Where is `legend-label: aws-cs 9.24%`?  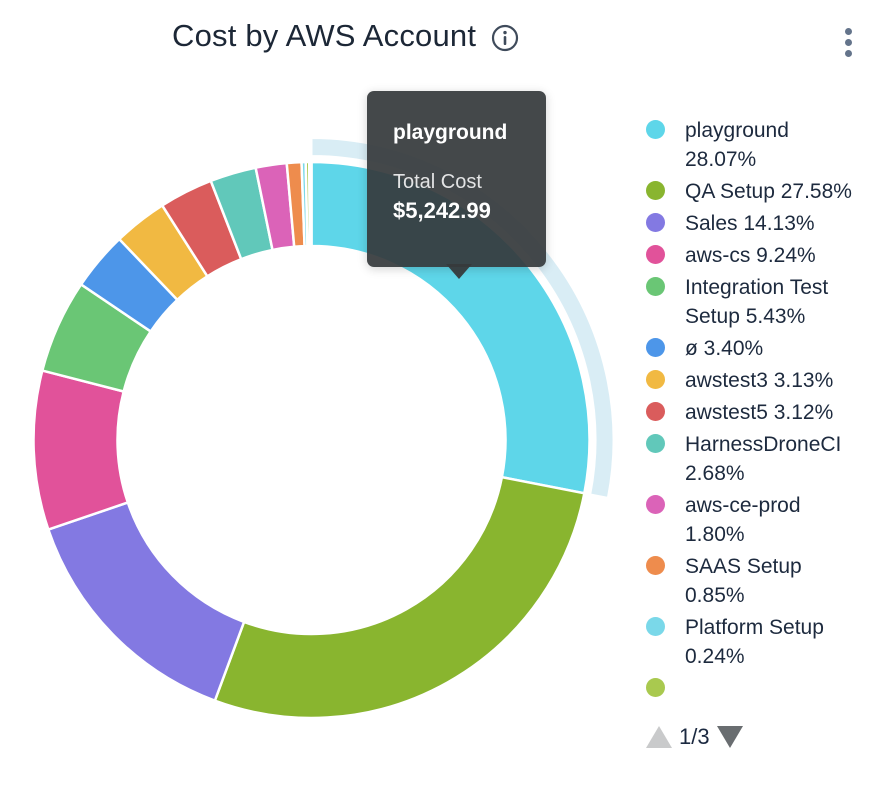 legend-label: aws-cs 9.24% is located at coordinates (750, 255).